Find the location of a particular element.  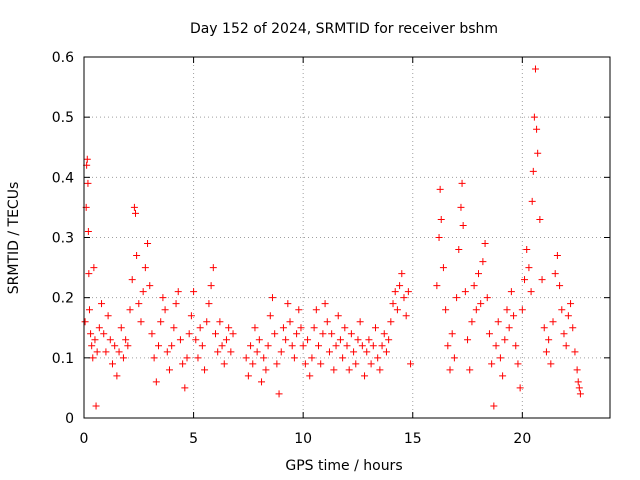

y-tick-label: 0.6 is located at coordinates (63, 58).